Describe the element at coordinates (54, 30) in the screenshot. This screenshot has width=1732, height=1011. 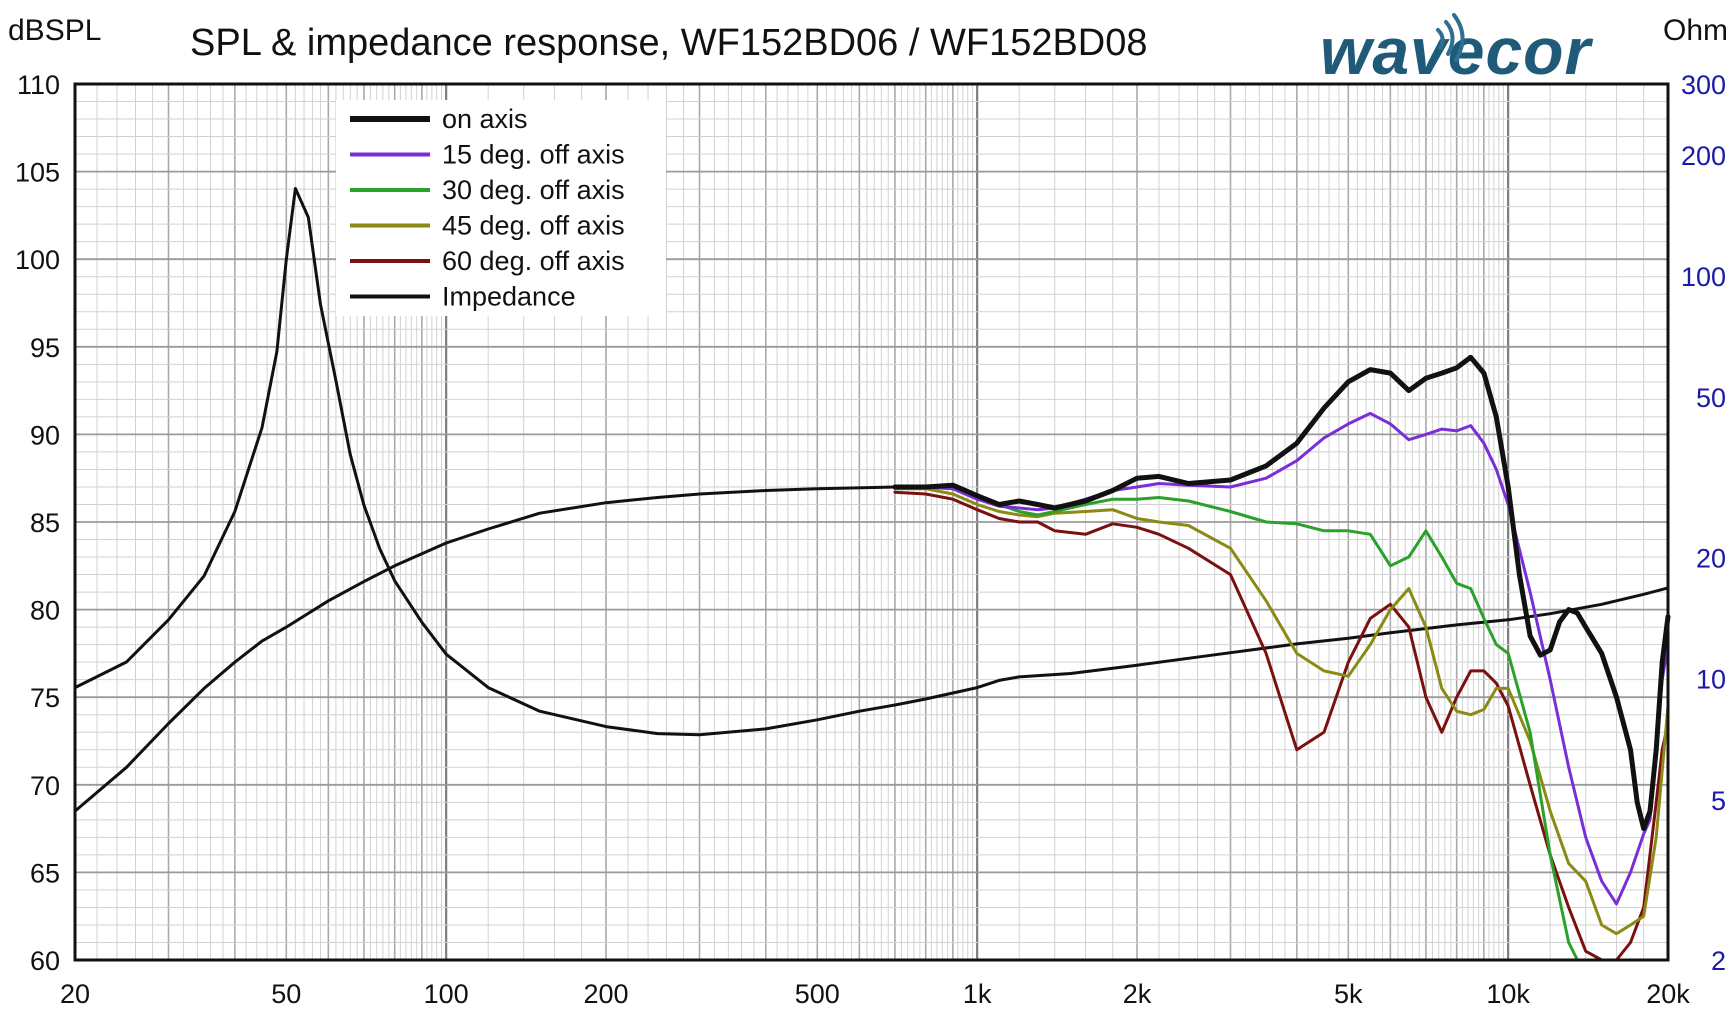
I see `left-axis-unit: dBSPL` at that location.